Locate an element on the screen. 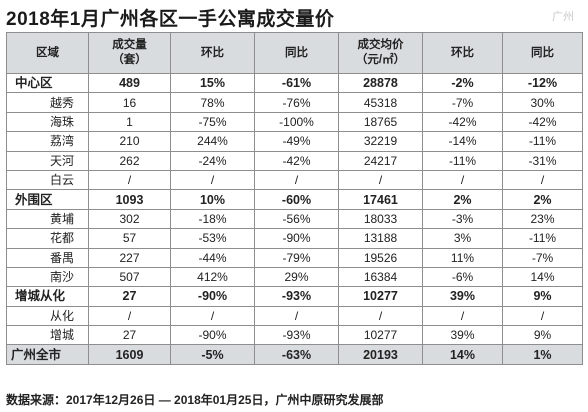 The image size is (588, 412). cell-volume-yoy: -56% is located at coordinates (296, 219).